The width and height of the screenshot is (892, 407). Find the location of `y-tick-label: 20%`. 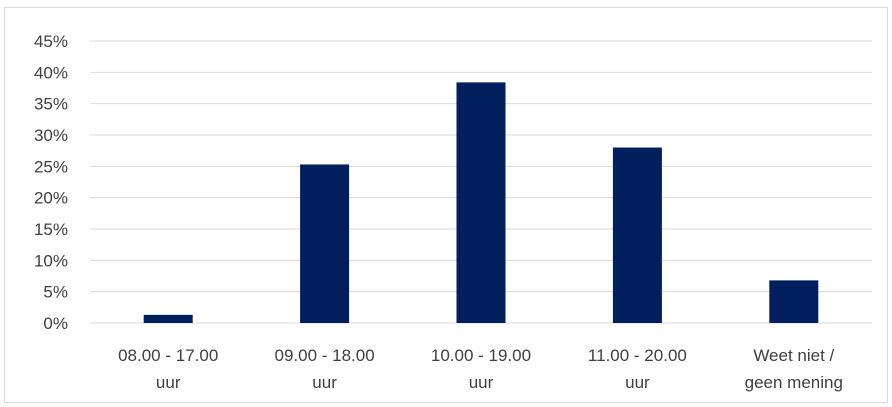

y-tick-label: 20% is located at coordinates (51, 198).